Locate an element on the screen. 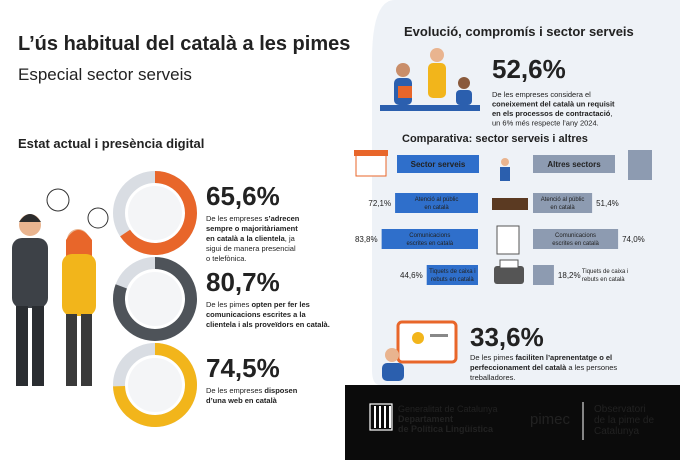  description-line: clientela i als proveïdors en català. is located at coordinates (268, 324).